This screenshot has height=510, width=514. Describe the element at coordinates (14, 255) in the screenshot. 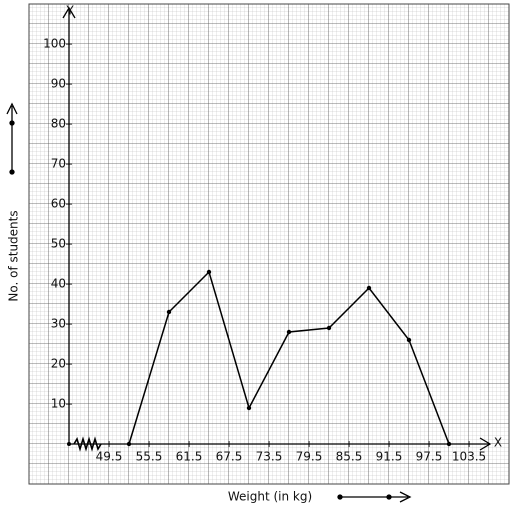

I see `y-axis-title: No. of students` at that location.